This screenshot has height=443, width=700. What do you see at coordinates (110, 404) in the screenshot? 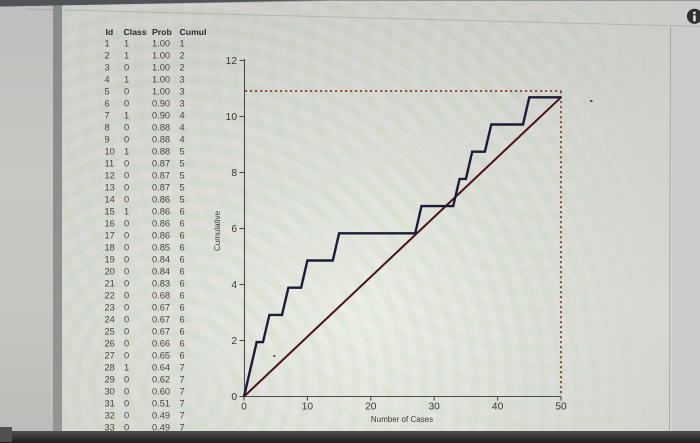
I see `svg-text: 31` at bounding box center [110, 404].